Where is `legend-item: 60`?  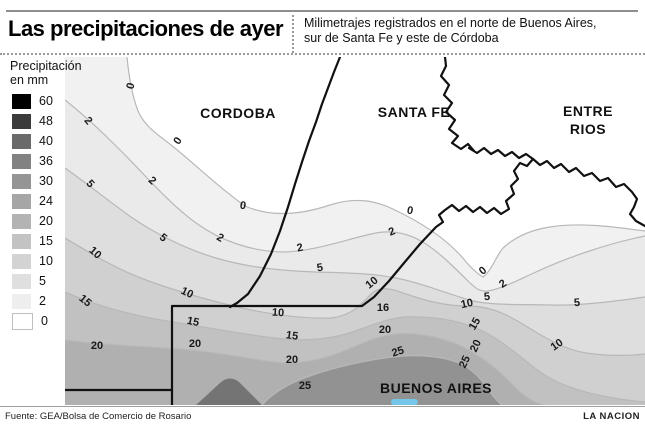 legend-item: 60 is located at coordinates (55, 101).